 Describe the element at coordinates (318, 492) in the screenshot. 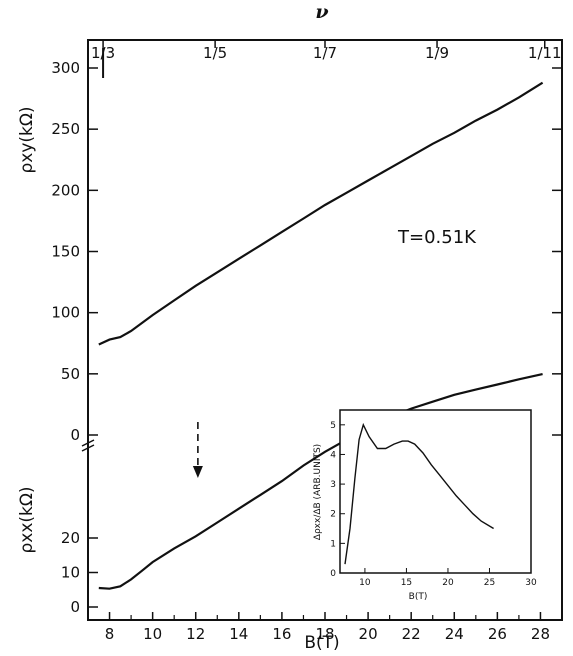

I see `inset-y-axis-label: Δρxx/ΔB (ARB.UNITS)` at that location.